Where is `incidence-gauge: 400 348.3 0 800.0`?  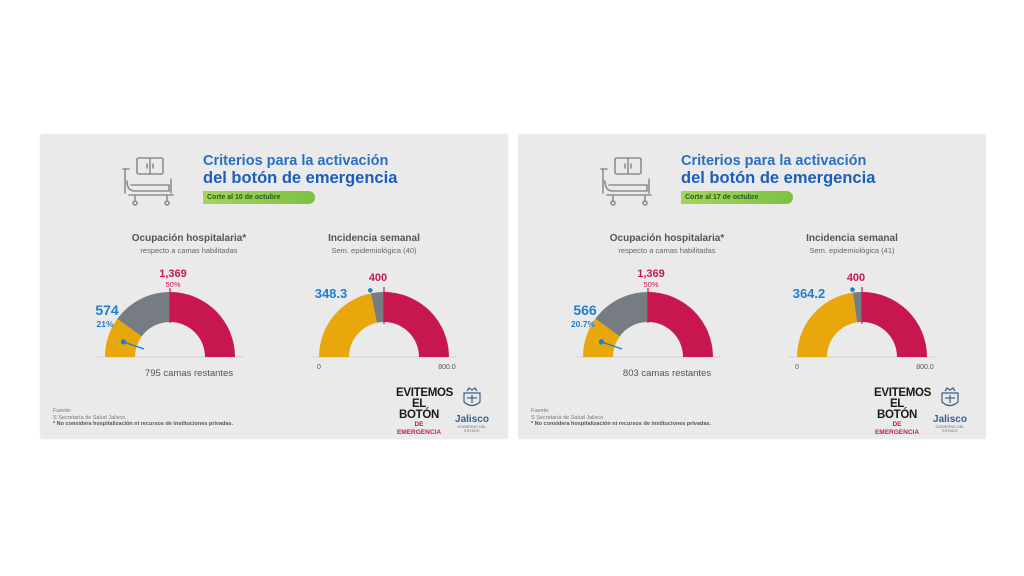 incidence-gauge: 400 348.3 0 800.0 is located at coordinates (384, 321).